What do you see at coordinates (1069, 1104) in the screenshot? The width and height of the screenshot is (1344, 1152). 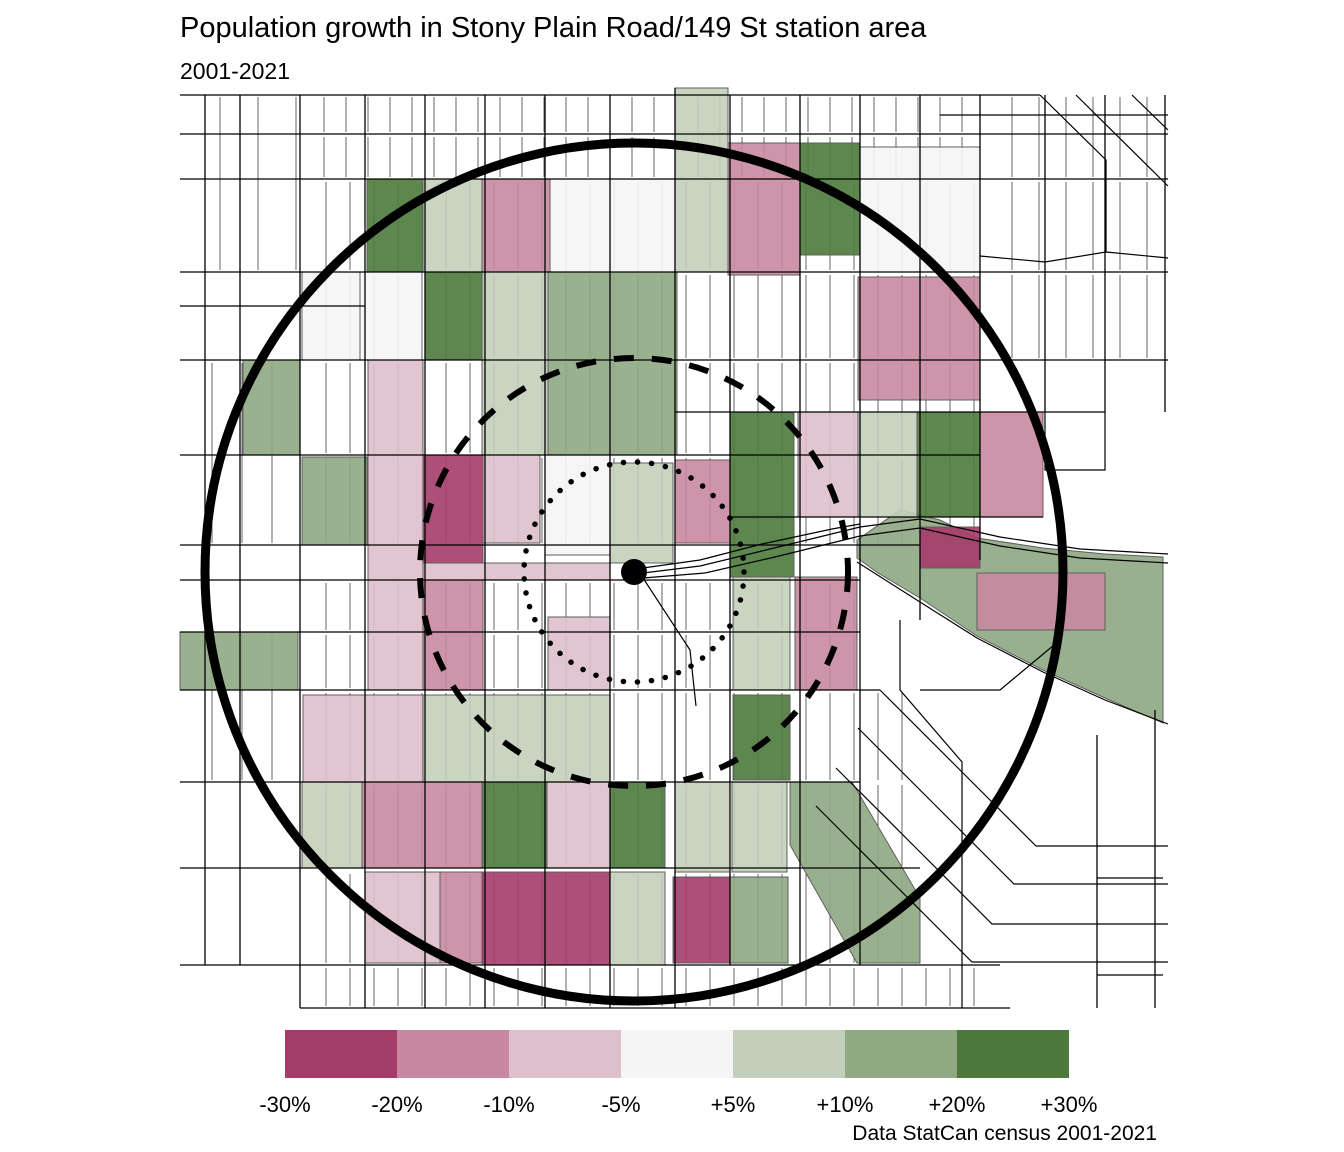 I see `legend-label: +30%` at bounding box center [1069, 1104].